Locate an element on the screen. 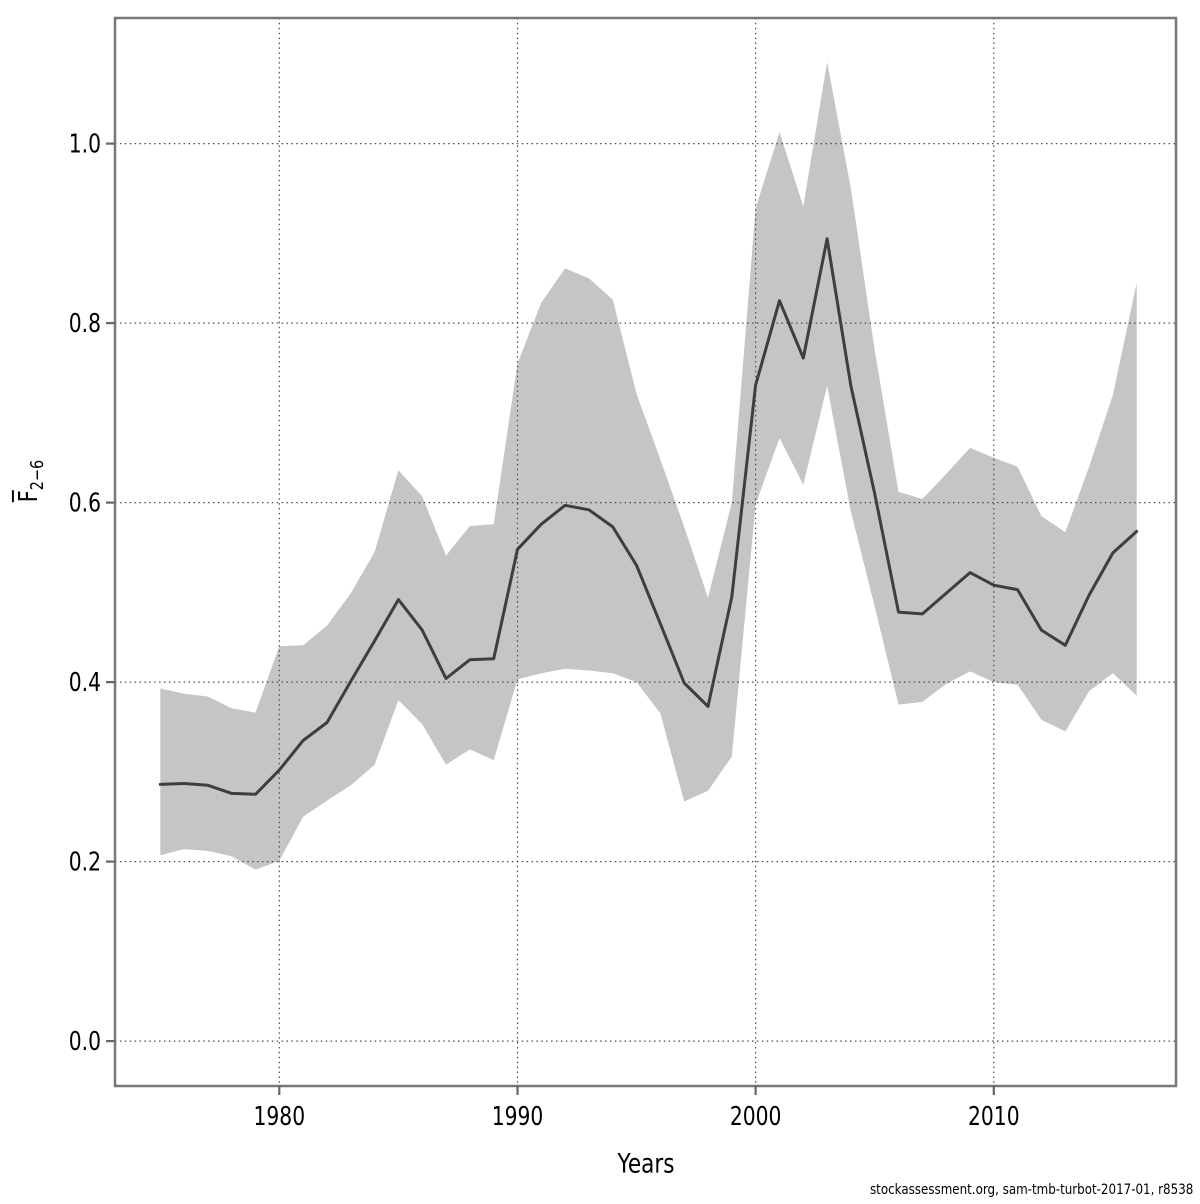 The width and height of the screenshot is (1200, 1204). y-tick-label: 0.4 is located at coordinates (85, 683).